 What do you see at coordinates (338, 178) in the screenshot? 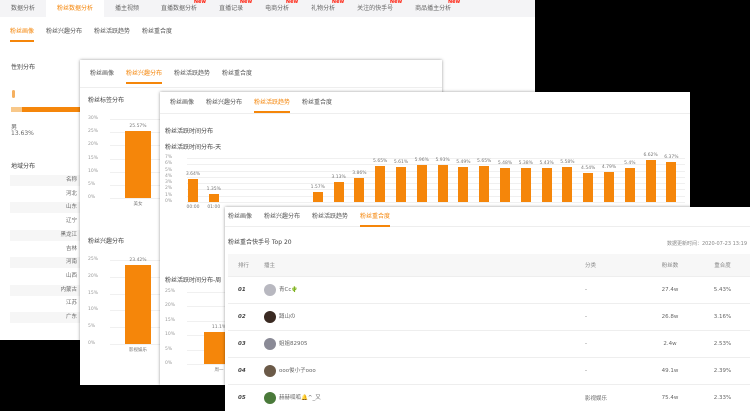
I see `data-label: 3.13%` at bounding box center [338, 178].